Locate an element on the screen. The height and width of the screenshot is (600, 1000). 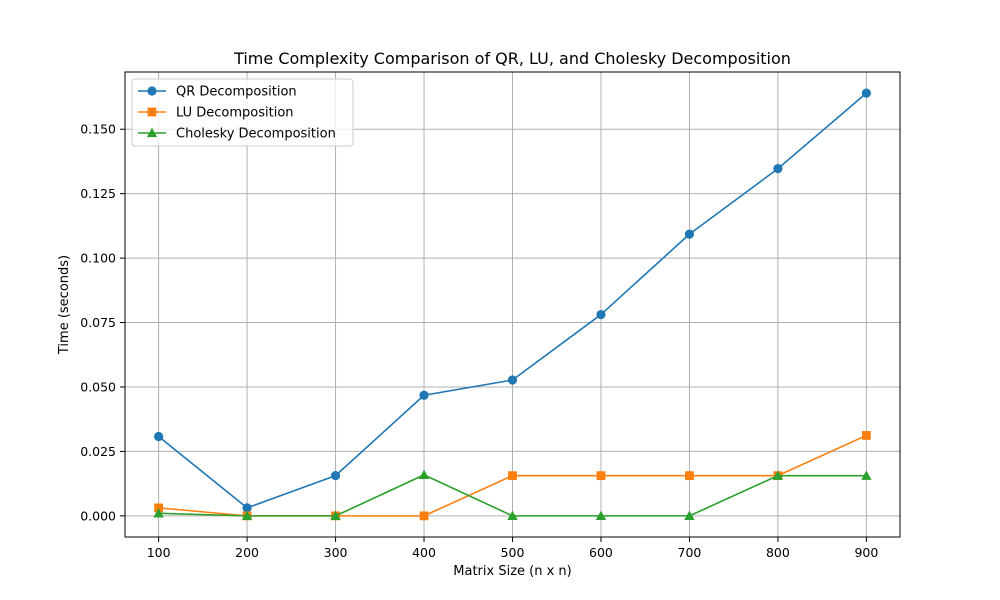
legend-label: QR Decomposition is located at coordinates (236, 92).